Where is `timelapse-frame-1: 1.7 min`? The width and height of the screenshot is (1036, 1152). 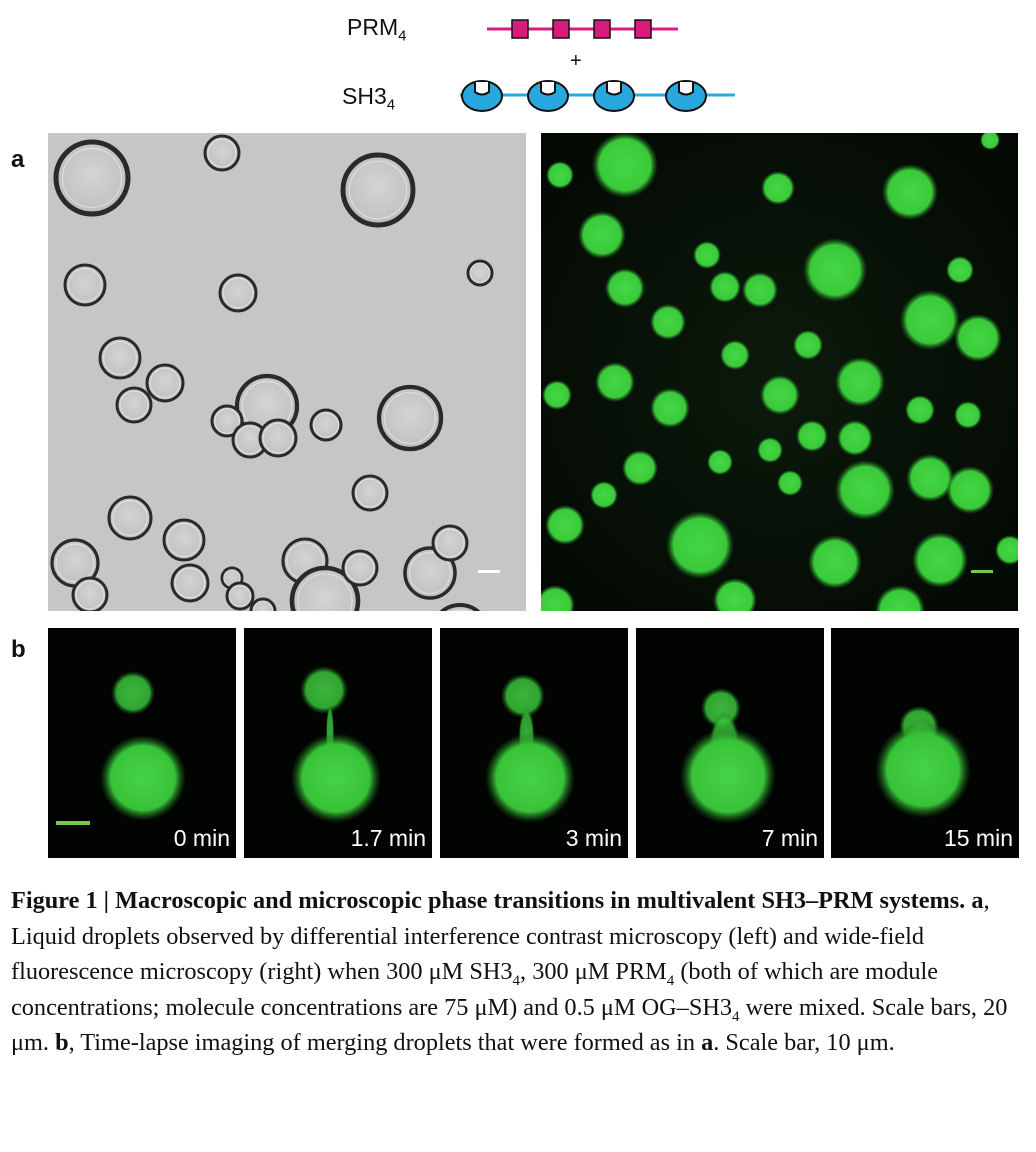 timelapse-frame-1: 1.7 min is located at coordinates (338, 743).